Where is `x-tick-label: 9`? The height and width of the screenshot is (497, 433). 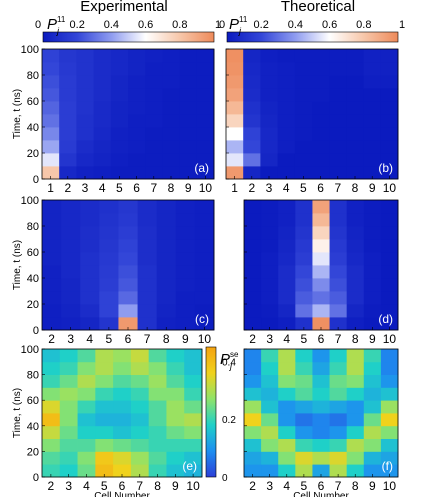 x-tick-label: 9 is located at coordinates (372, 339).